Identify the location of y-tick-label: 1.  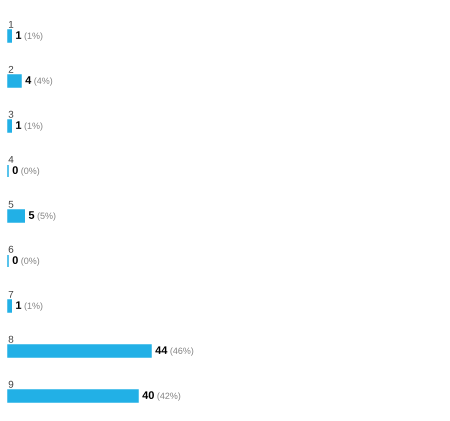
(11, 24).